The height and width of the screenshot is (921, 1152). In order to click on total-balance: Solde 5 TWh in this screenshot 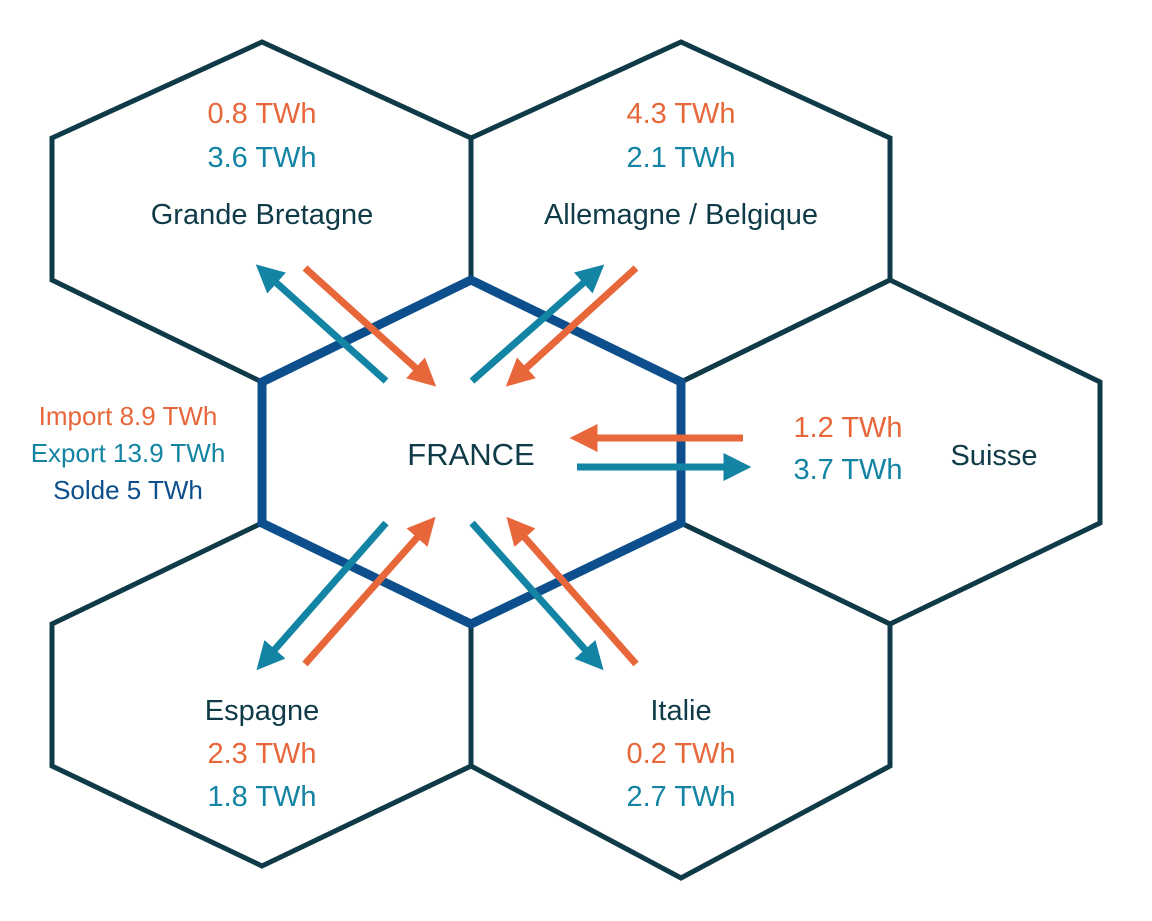, I will do `click(128, 490)`.